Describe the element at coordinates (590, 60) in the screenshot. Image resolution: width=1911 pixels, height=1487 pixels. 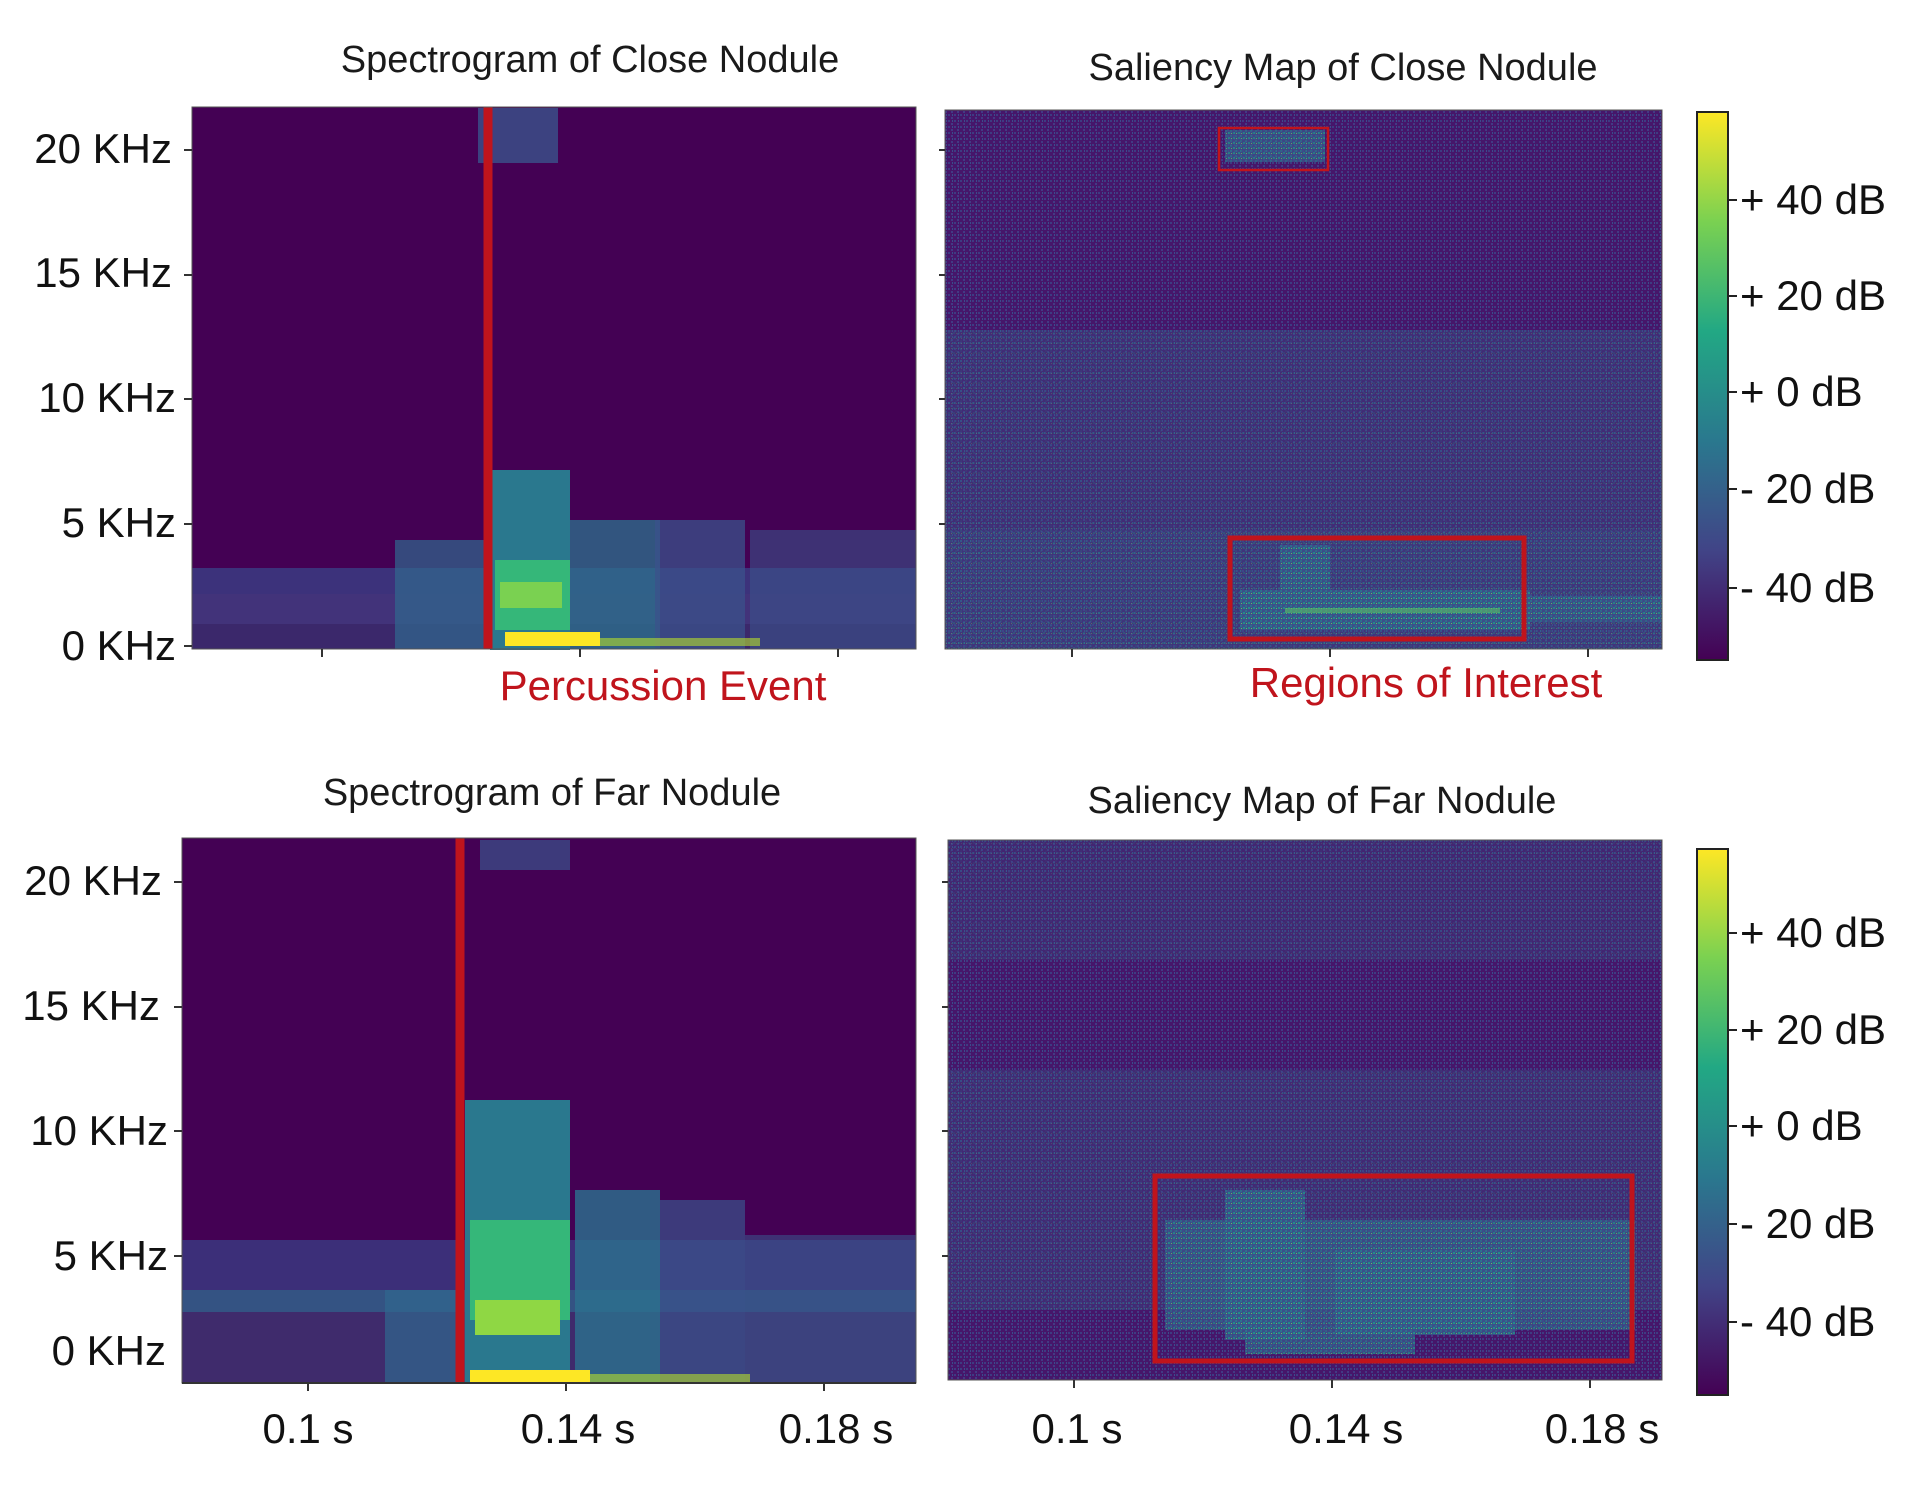
I see `panel-title: Spectrogram of Close Nodule` at that location.